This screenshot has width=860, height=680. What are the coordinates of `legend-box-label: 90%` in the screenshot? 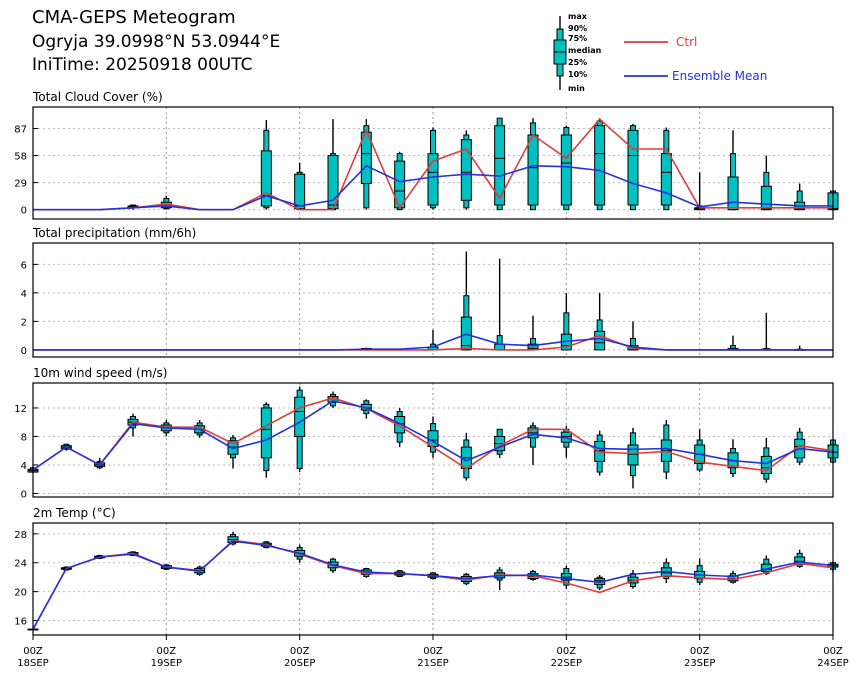 It's located at (577, 28).